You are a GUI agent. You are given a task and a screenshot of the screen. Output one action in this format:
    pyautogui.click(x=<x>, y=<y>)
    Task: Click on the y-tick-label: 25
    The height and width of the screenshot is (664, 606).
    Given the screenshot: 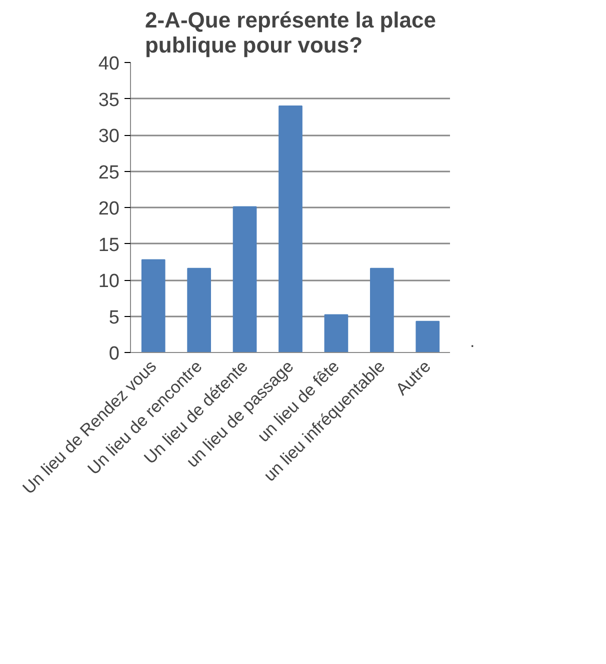 What is the action you would take?
    pyautogui.click(x=109, y=173)
    